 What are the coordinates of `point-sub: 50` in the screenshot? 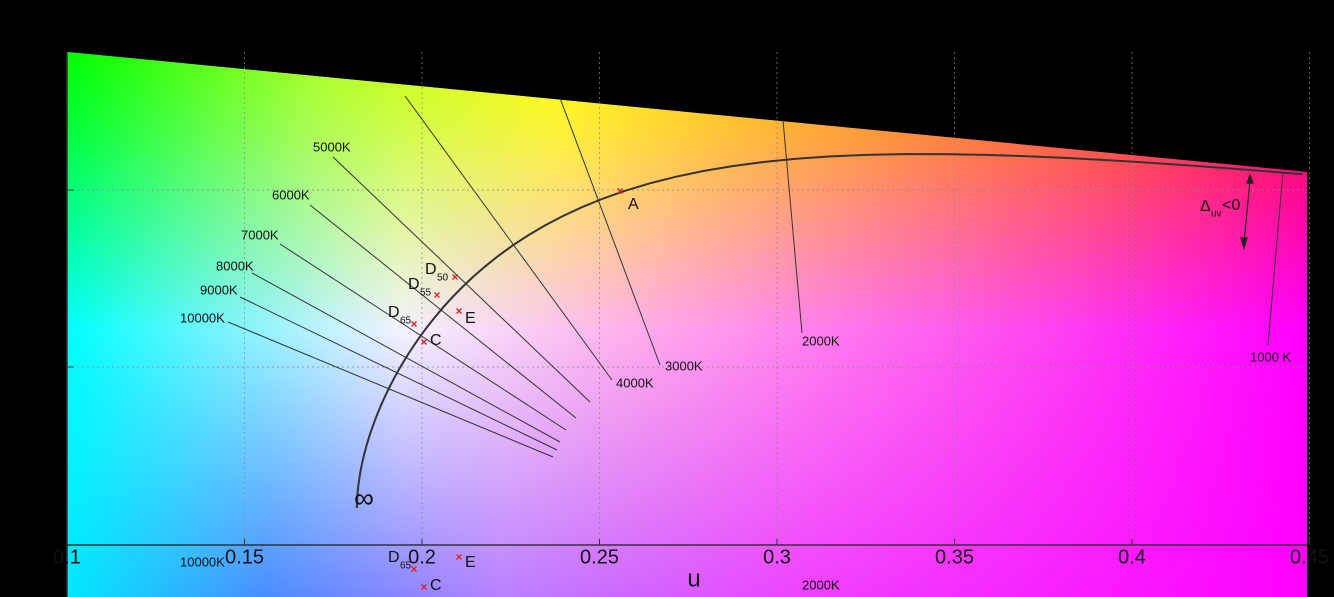 It's located at (443, 278).